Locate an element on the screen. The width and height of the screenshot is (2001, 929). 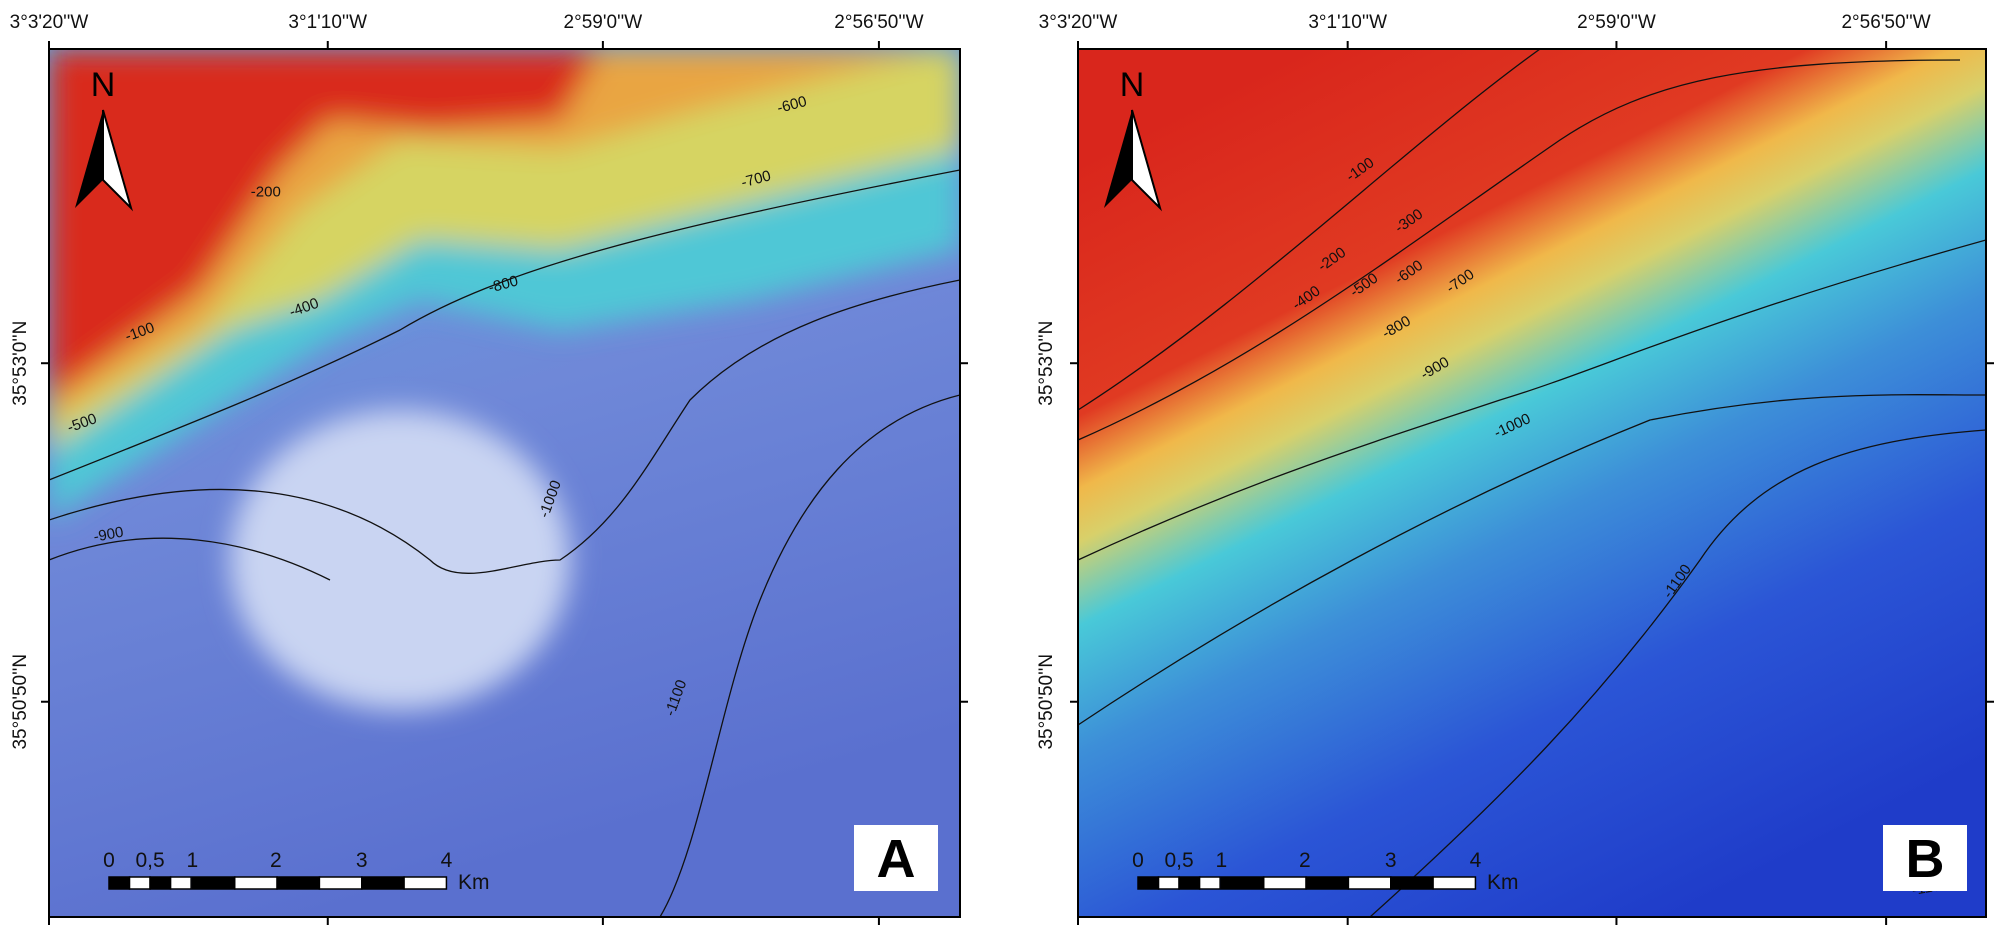
panel-label: A is located at coordinates (896, 859).